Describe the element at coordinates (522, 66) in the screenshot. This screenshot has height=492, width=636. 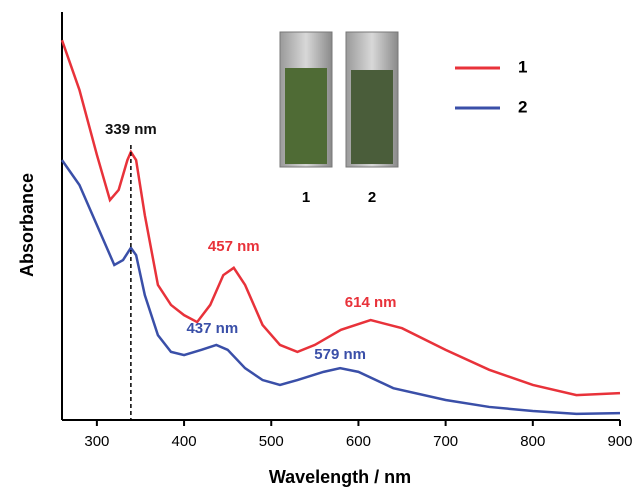
I see `legend-label: 1` at that location.